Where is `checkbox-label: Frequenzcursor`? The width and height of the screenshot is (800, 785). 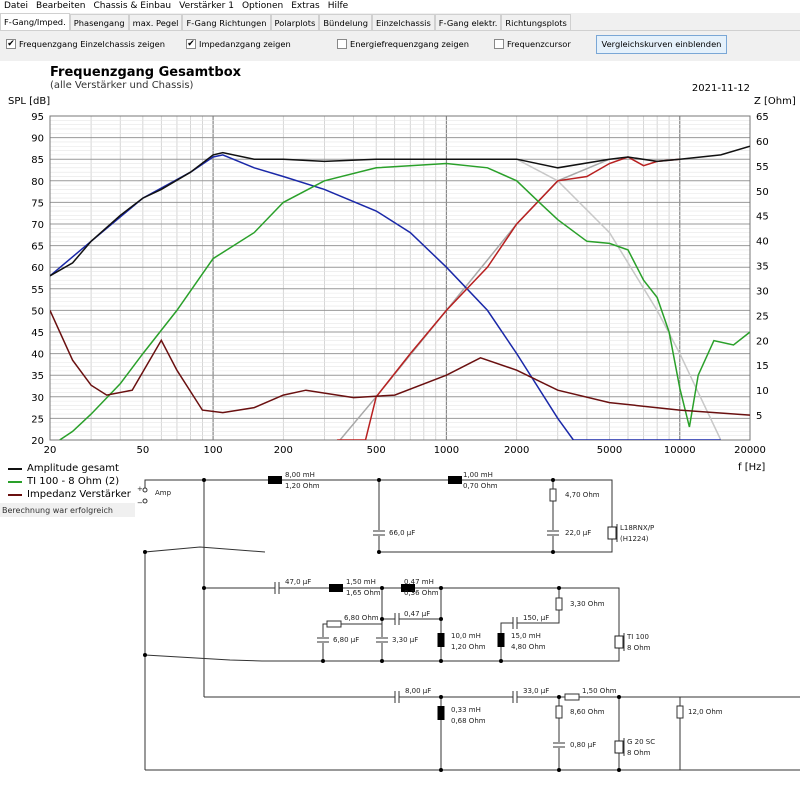 checkbox-label: Frequenzcursor is located at coordinates (539, 44).